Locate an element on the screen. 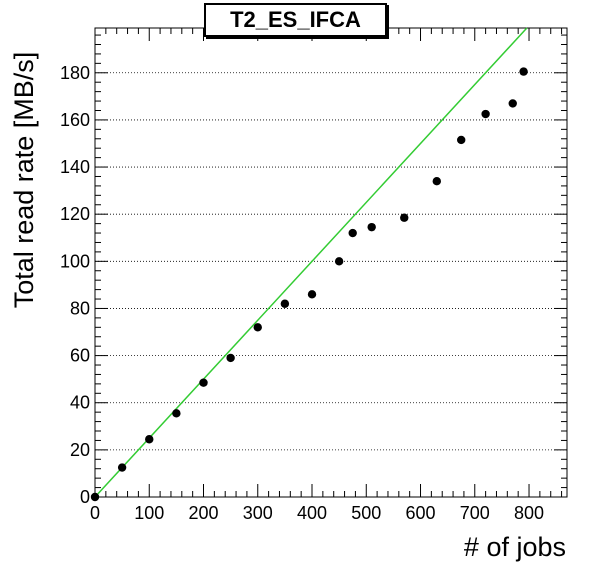  chart-title-box: T2_ES_IFCA is located at coordinates (295, 20).